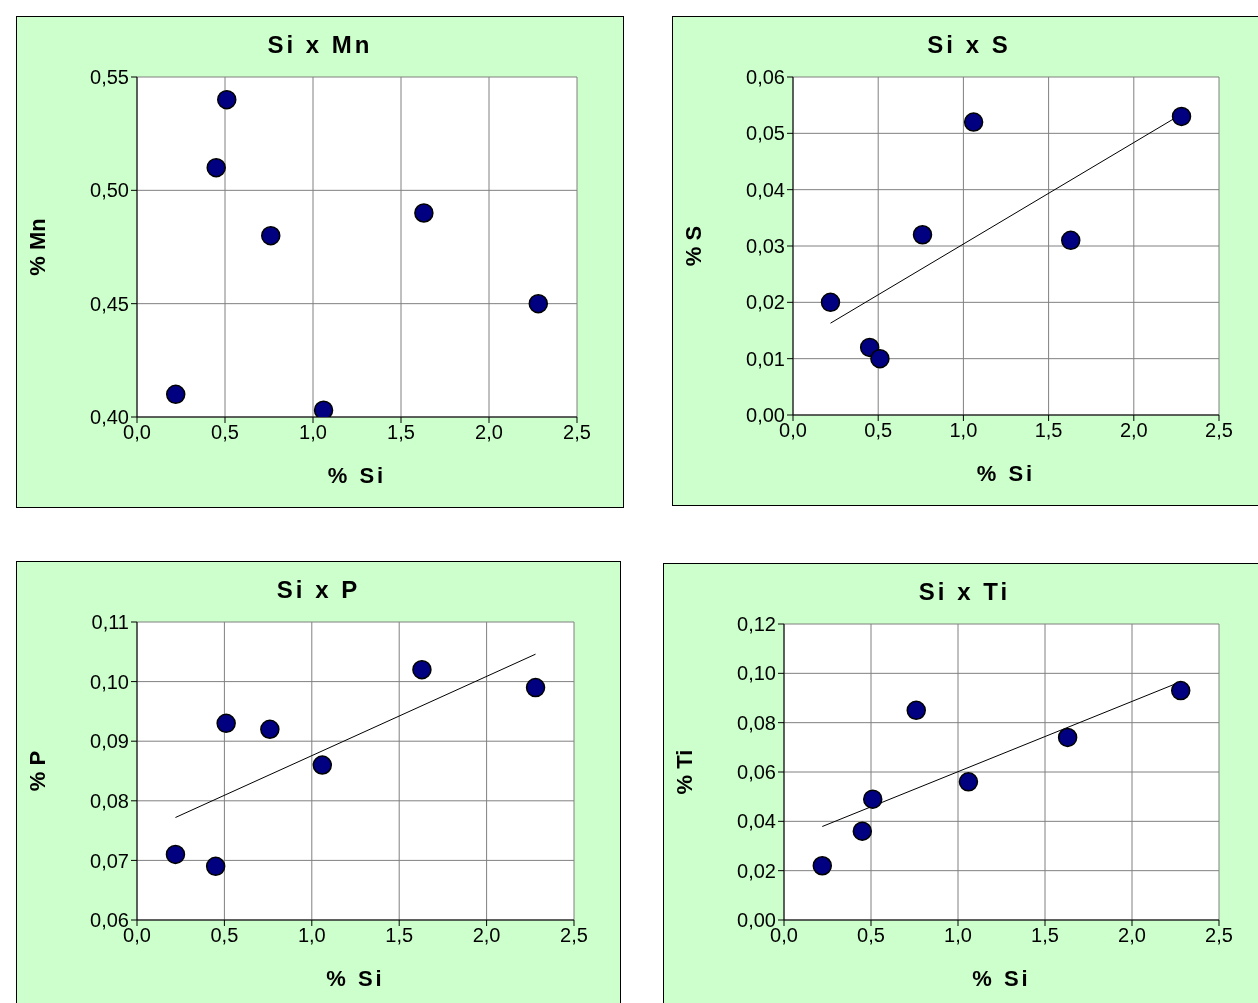 This screenshot has height=1003, width=1258. What do you see at coordinates (765, 133) in the screenshot?
I see `y-tick-label: 0,05` at bounding box center [765, 133].